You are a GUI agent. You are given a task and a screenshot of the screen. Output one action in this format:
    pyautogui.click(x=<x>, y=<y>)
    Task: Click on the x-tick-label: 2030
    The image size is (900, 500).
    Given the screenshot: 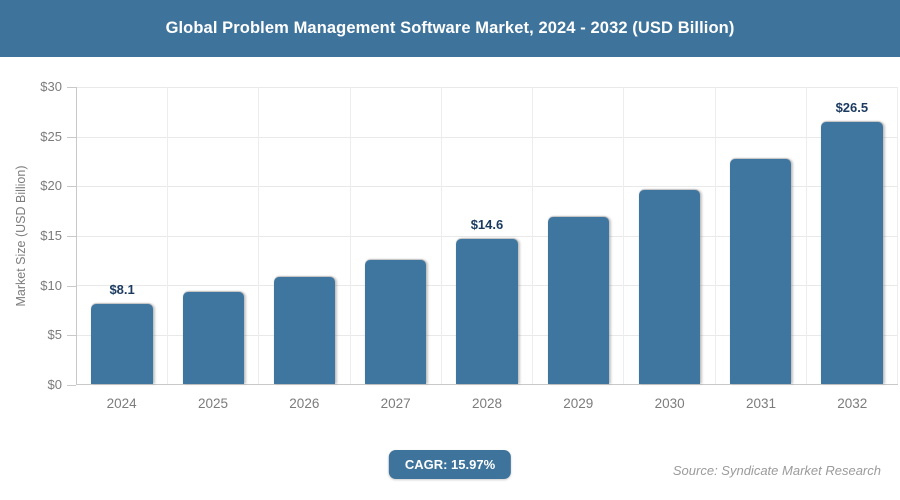 What is the action you would take?
    pyautogui.click(x=669, y=403)
    